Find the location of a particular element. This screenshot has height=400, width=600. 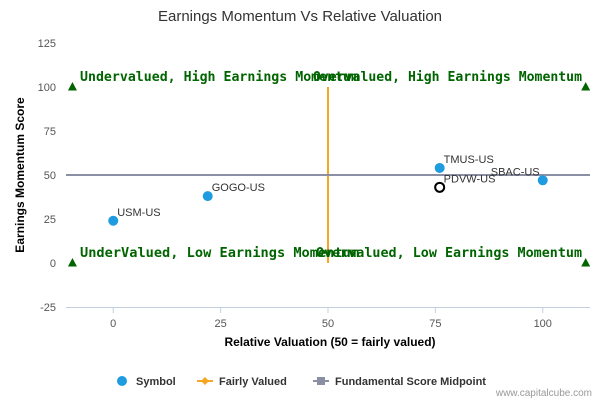

chart-title: Earnings Momentum Vs Relative Valuation is located at coordinates (300, 16).